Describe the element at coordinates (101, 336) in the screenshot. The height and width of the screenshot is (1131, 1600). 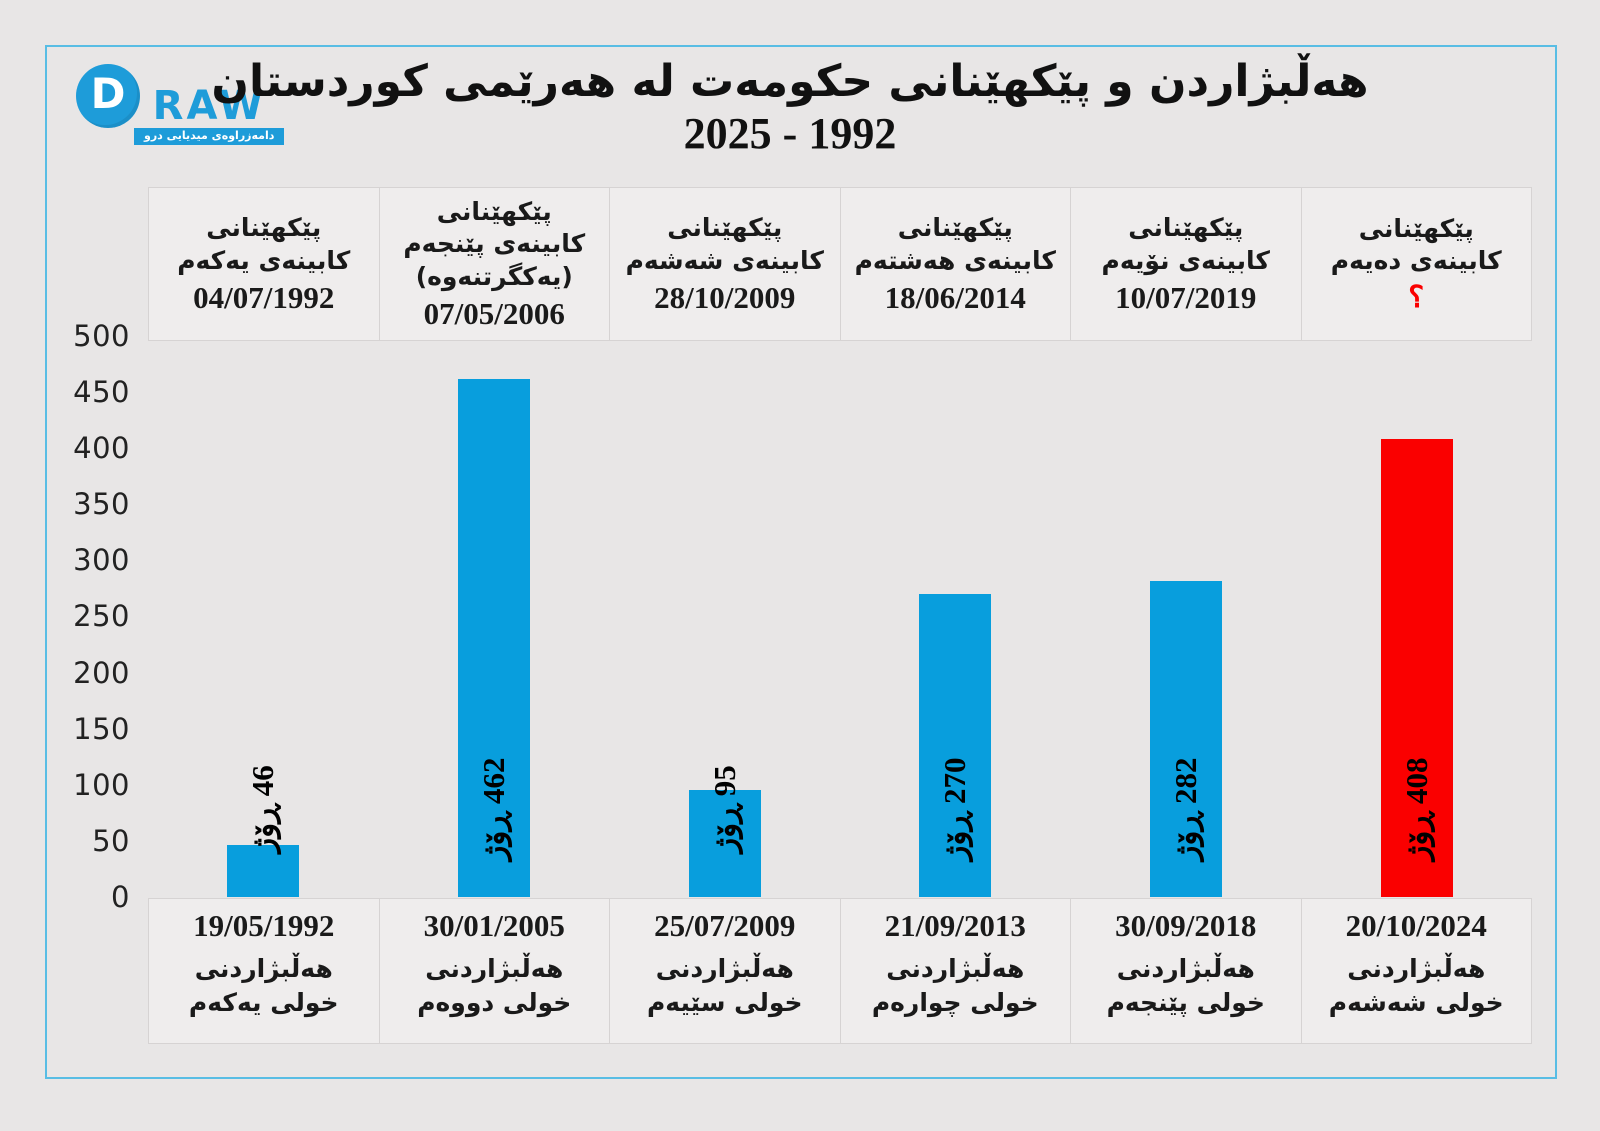
I see `y-tick: 500` at that location.